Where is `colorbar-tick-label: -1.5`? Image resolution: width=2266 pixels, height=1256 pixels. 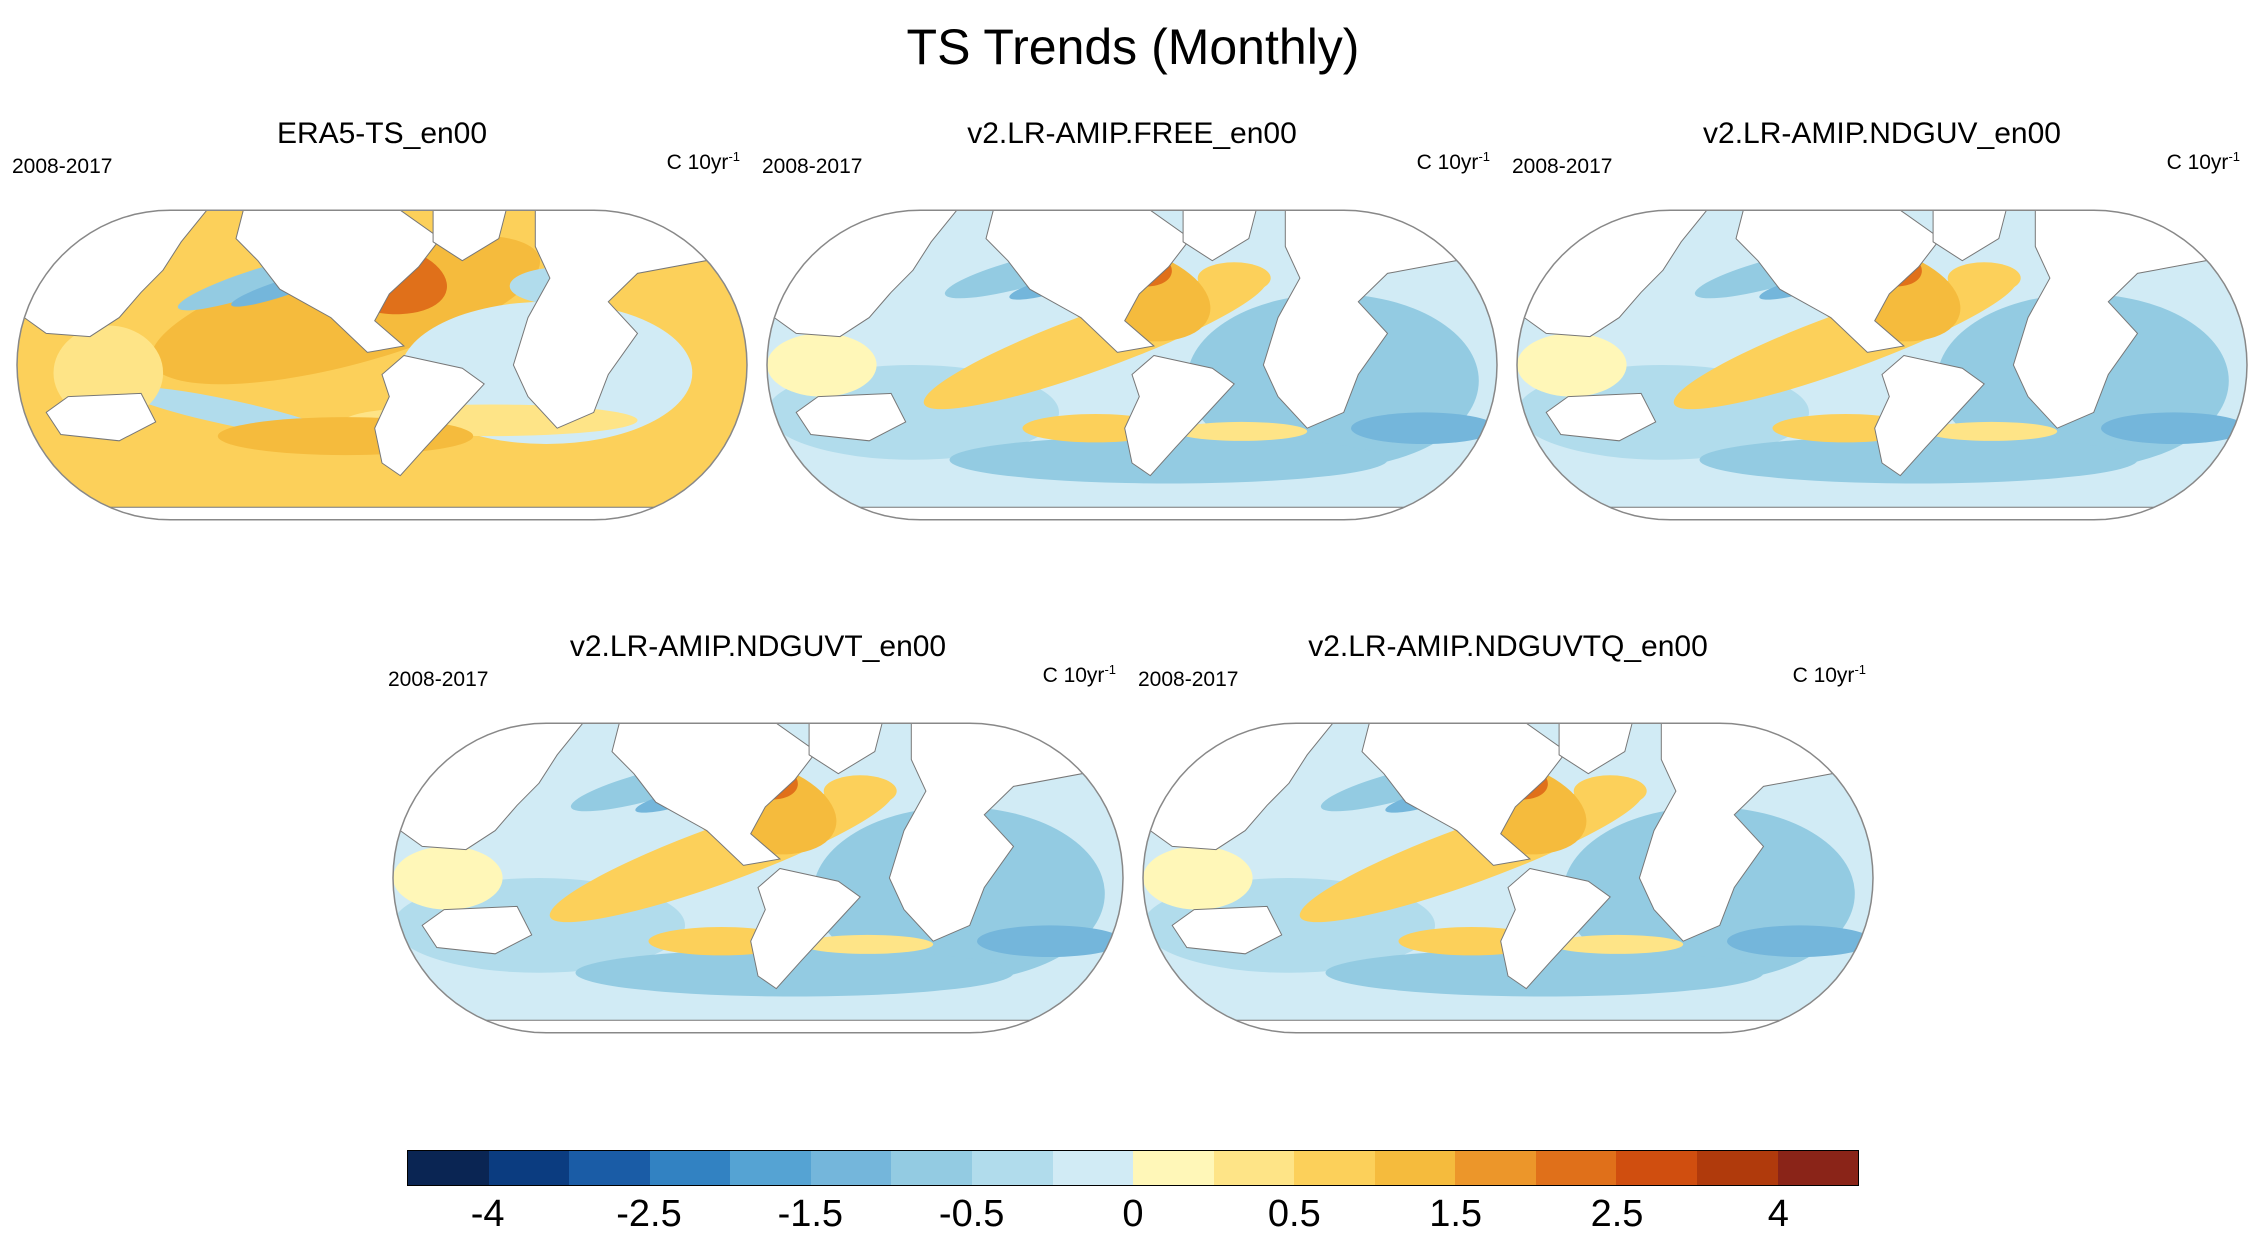 colorbar-tick-label: -1.5 is located at coordinates (810, 1214).